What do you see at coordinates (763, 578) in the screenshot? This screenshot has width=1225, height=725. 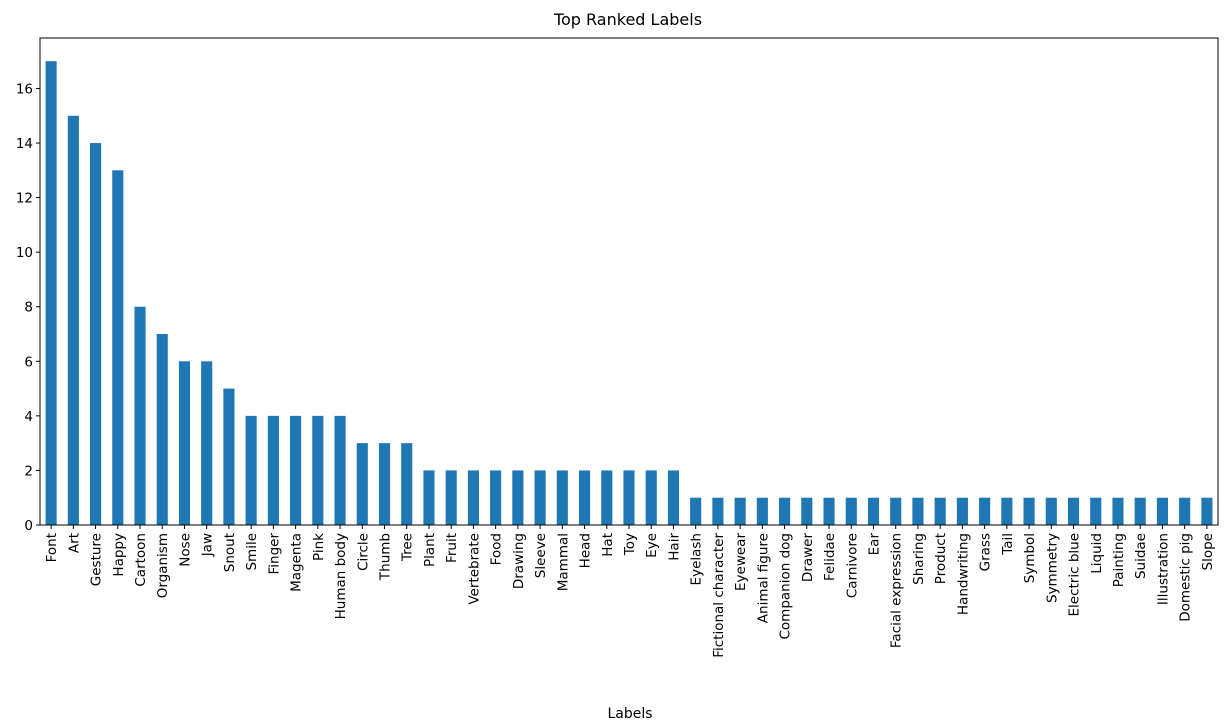 I see `x-tick-label: Animal figure` at bounding box center [763, 578].